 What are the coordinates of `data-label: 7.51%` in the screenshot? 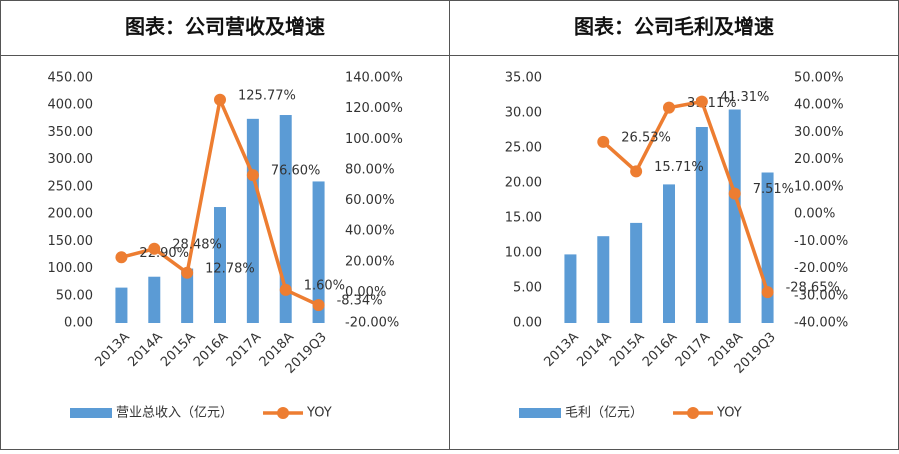 It's located at (773, 189).